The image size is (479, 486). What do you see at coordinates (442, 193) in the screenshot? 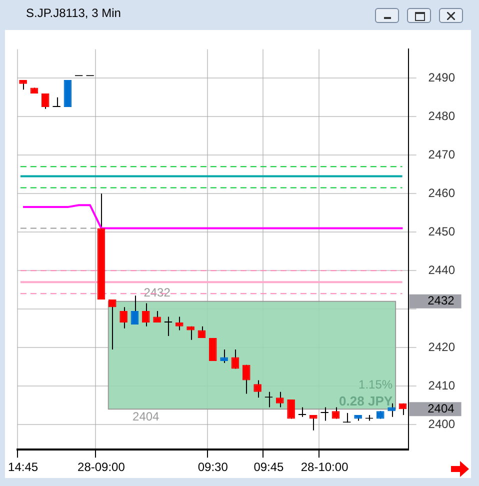
I see `y-tick-label: 2460` at bounding box center [442, 193].